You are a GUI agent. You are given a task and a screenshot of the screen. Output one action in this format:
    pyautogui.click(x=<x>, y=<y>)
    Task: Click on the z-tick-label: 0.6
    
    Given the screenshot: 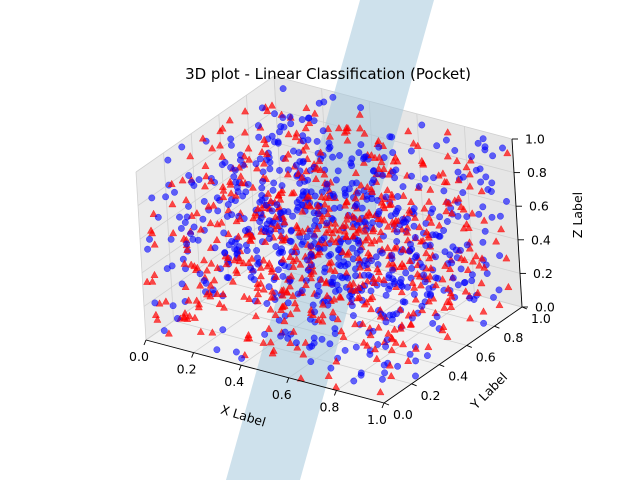 What is the action you would take?
    pyautogui.click(x=539, y=206)
    